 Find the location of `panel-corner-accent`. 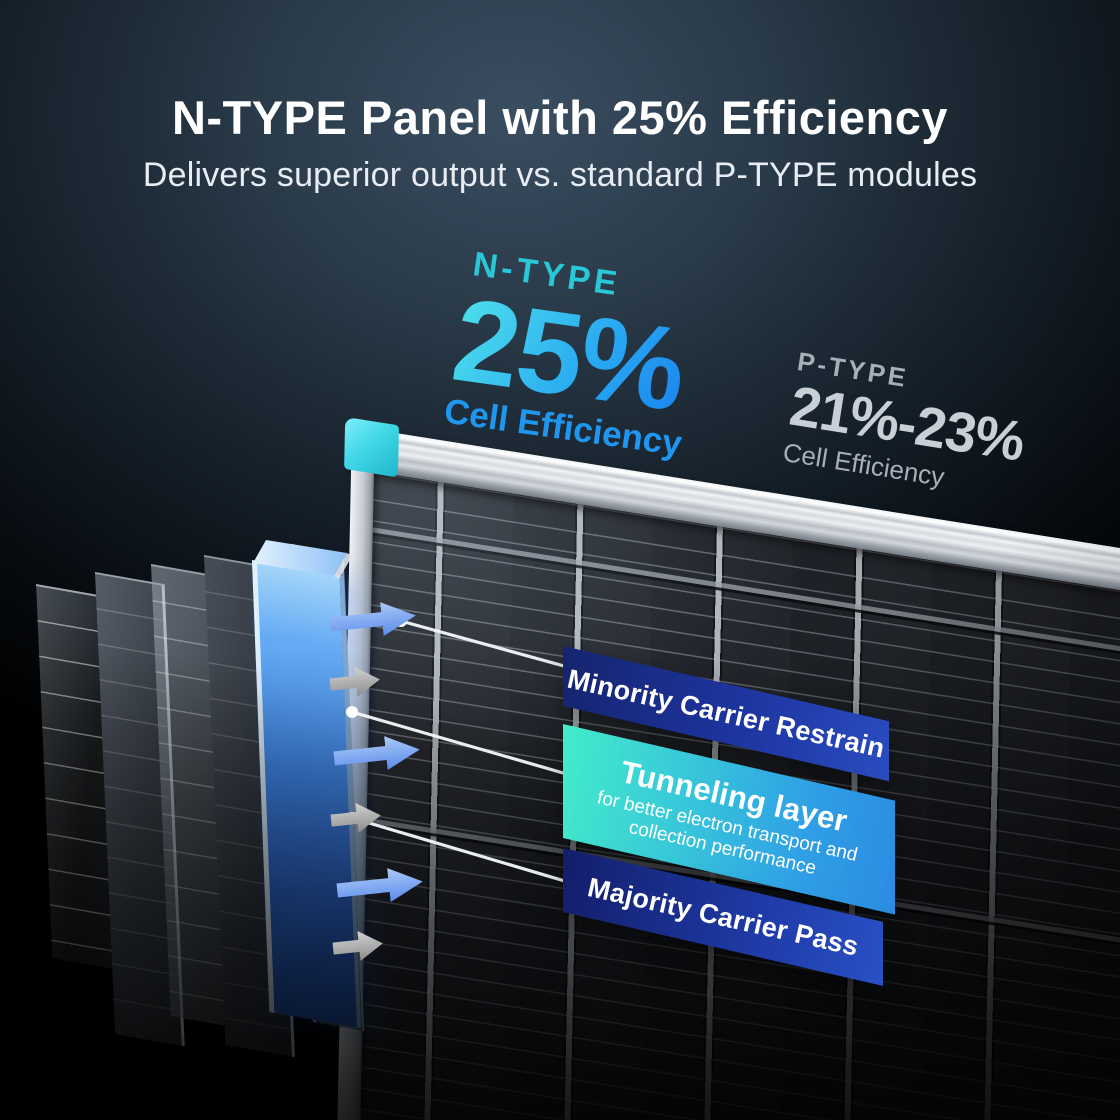

panel-corner-accent is located at coordinates (372, 447).